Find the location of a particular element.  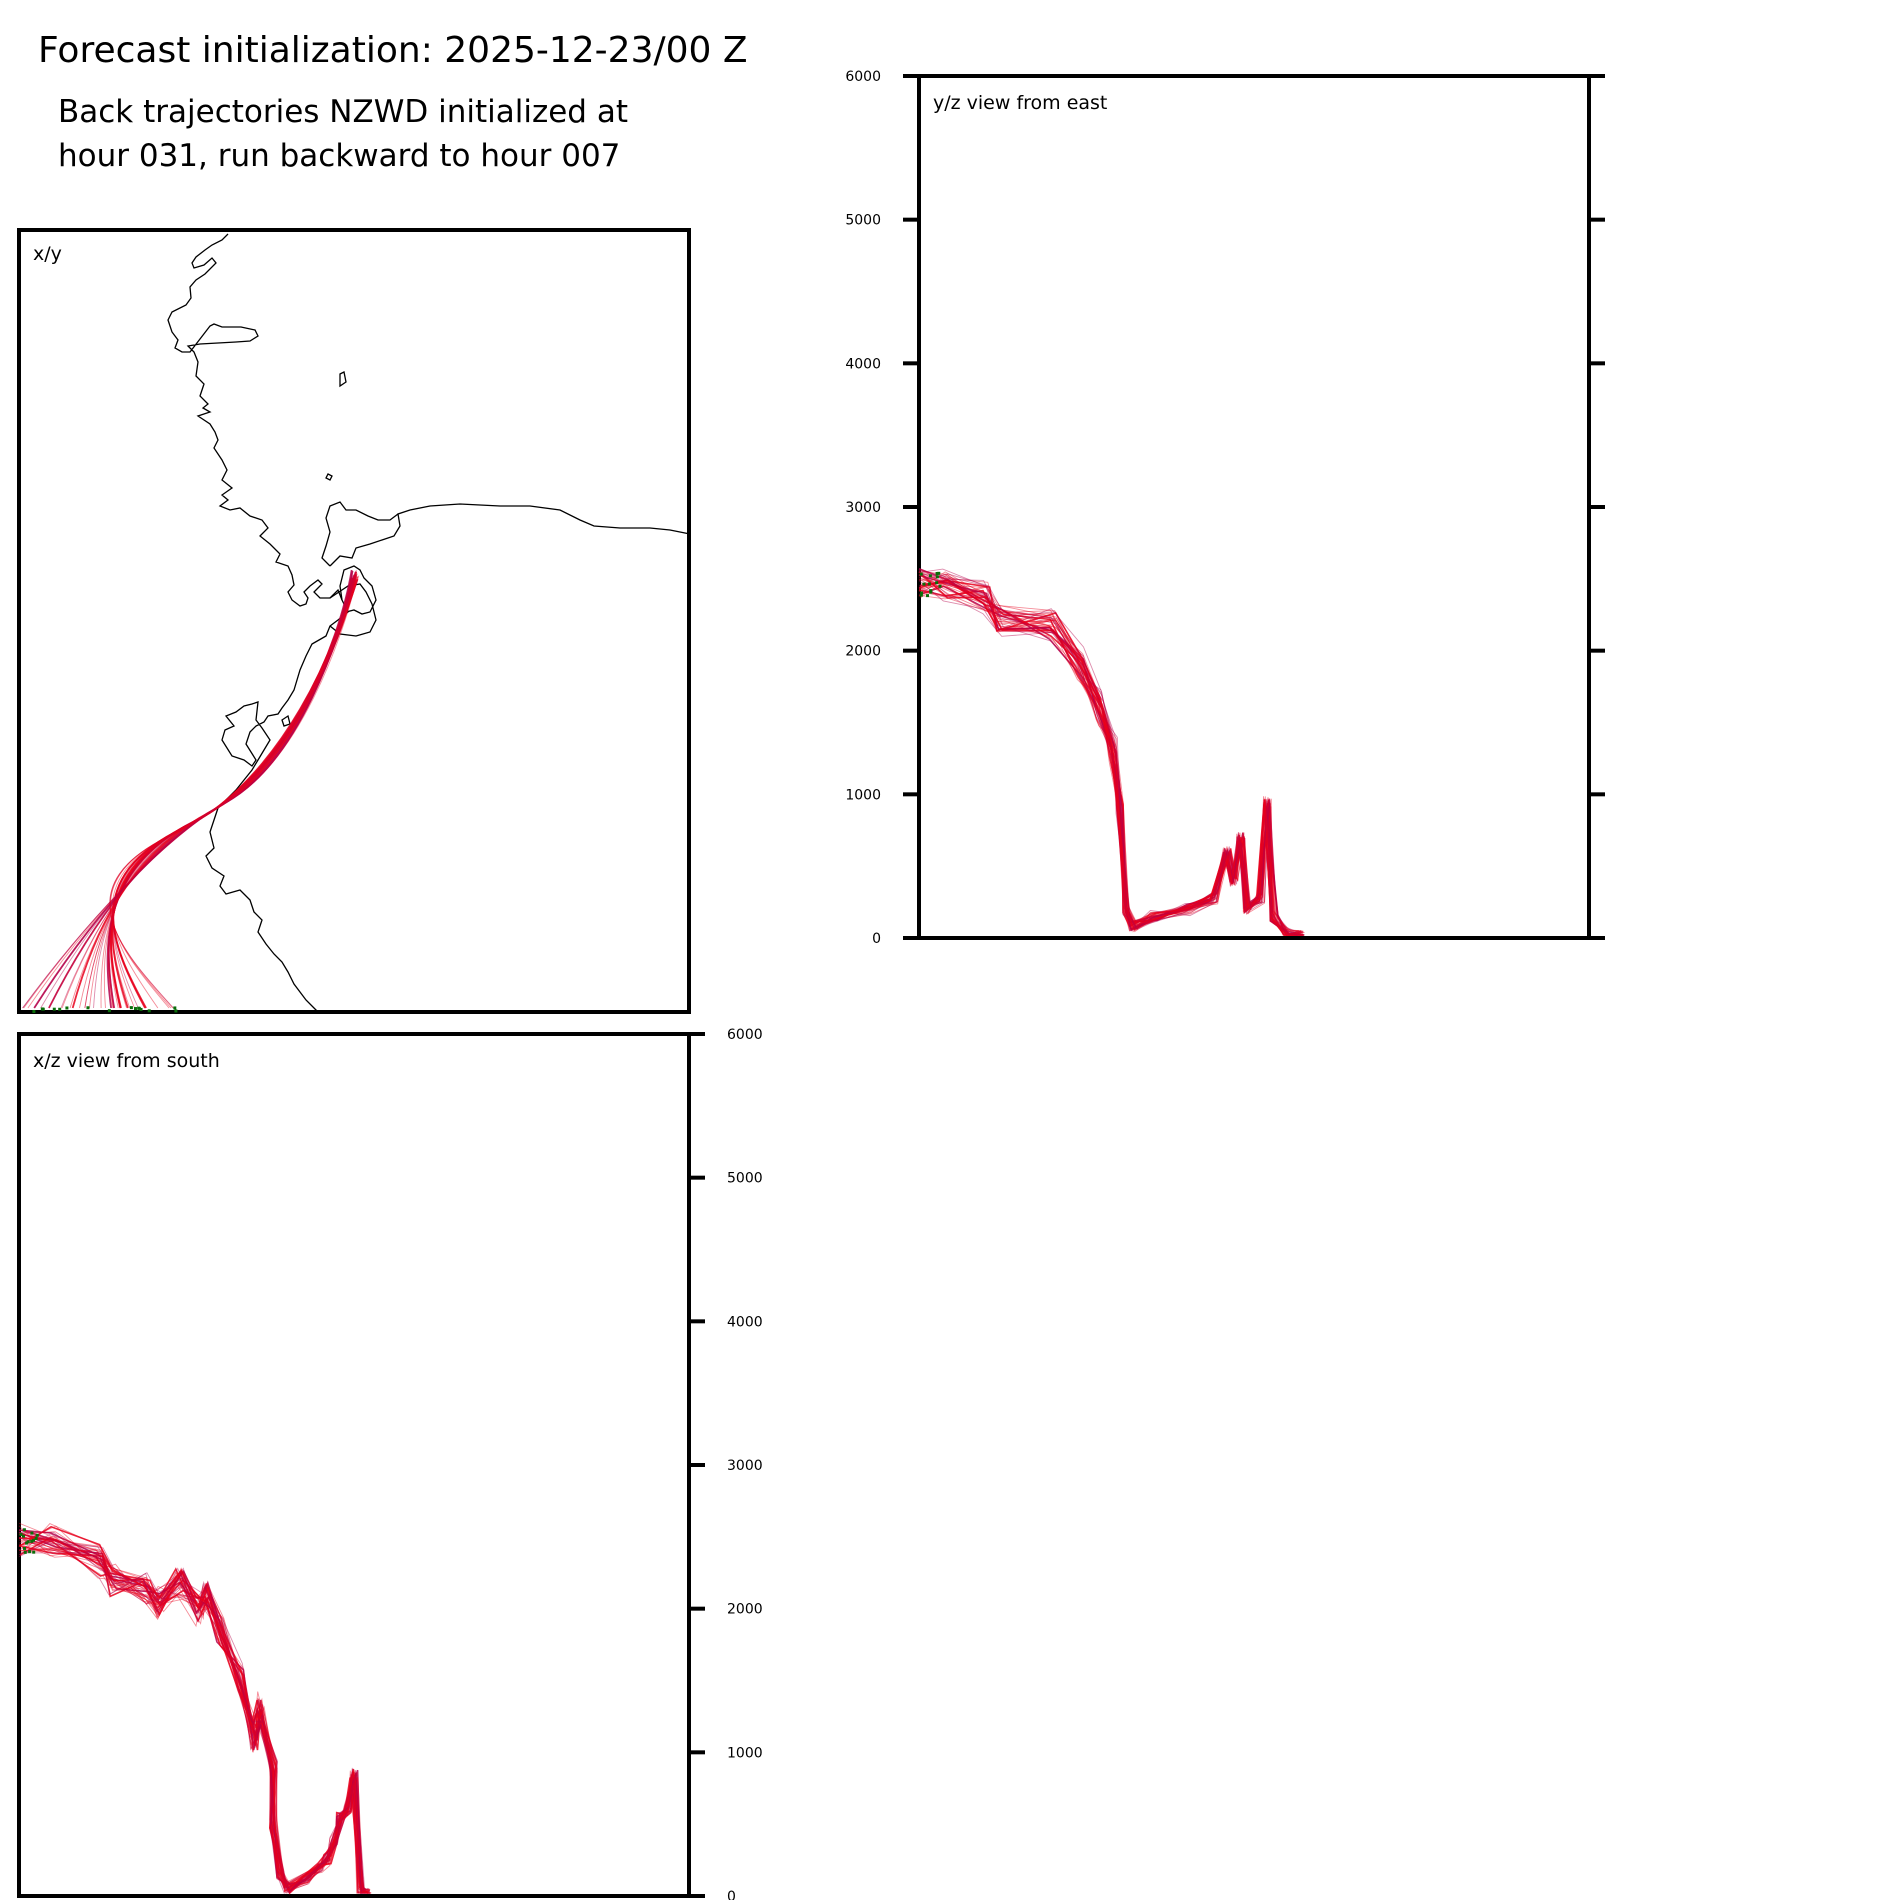

yz-trajectories is located at coordinates (1111, 751).